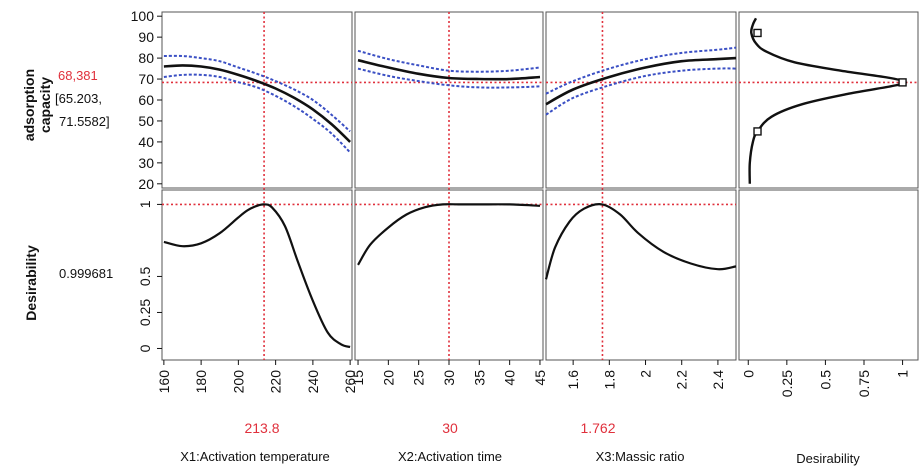  I want to click on factor3-name: X3:Massic ratio, so click(640, 456).